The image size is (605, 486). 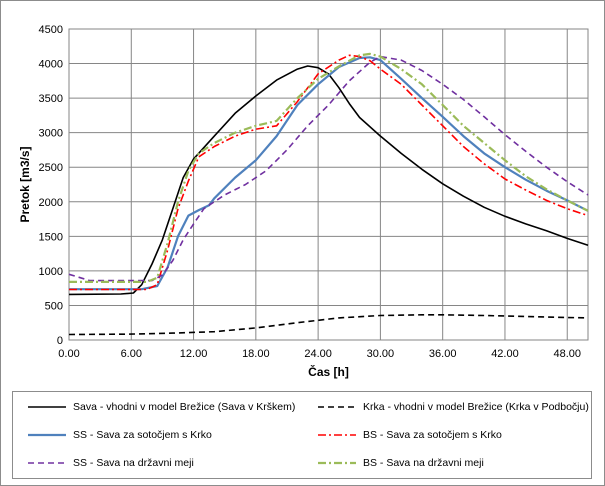 What do you see at coordinates (51, 30) in the screenshot?
I see `y-tick-label: 4500` at bounding box center [51, 30].